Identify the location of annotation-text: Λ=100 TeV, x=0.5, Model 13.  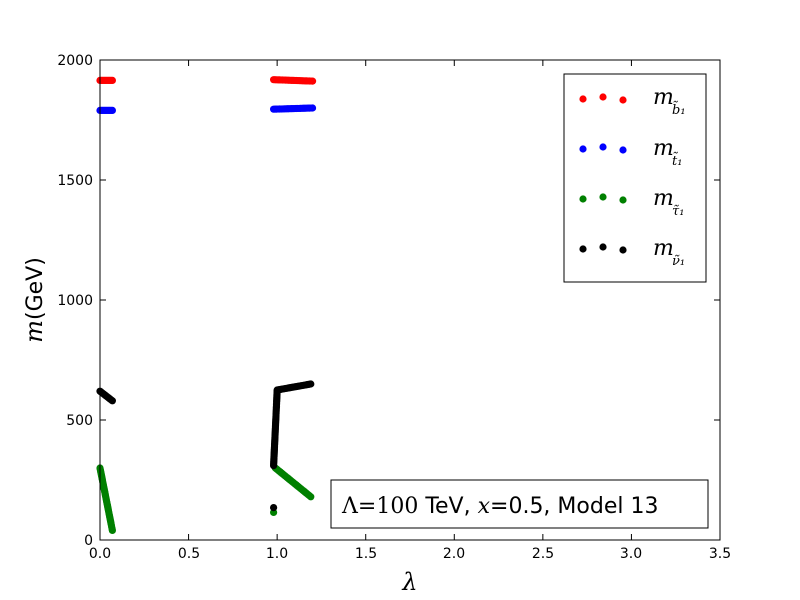
(499, 506).